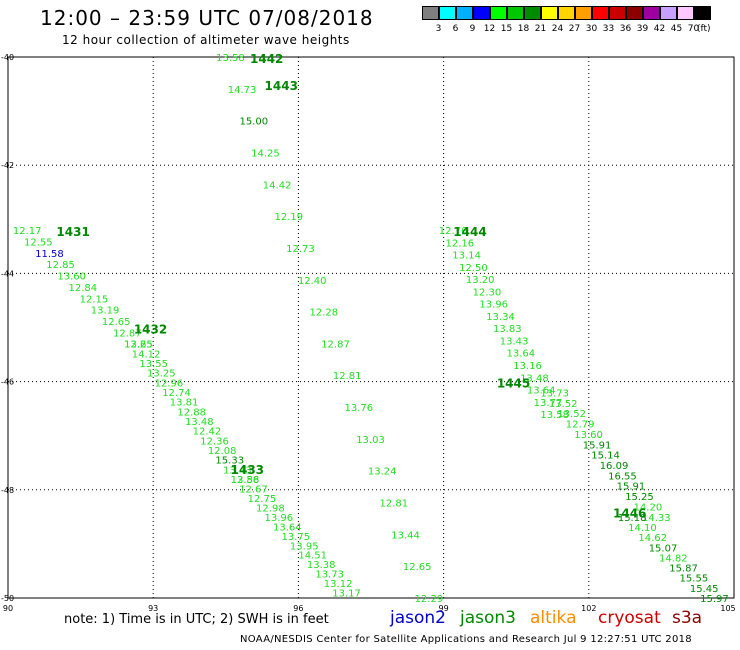  I want to click on swh-value: 15.00, so click(253, 122).